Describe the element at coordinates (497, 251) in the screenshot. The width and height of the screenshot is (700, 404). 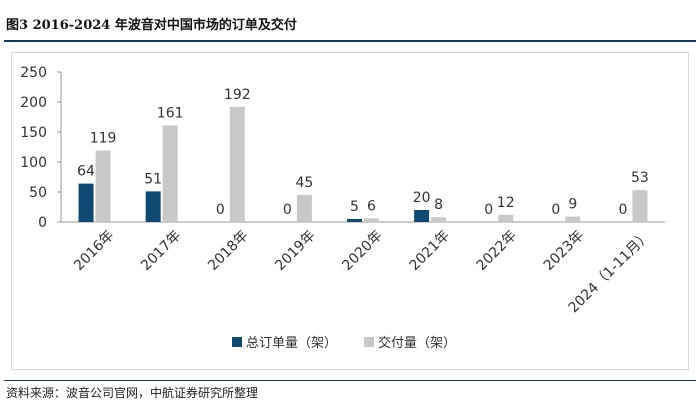
I see `x-tick-label: 2022年` at that location.